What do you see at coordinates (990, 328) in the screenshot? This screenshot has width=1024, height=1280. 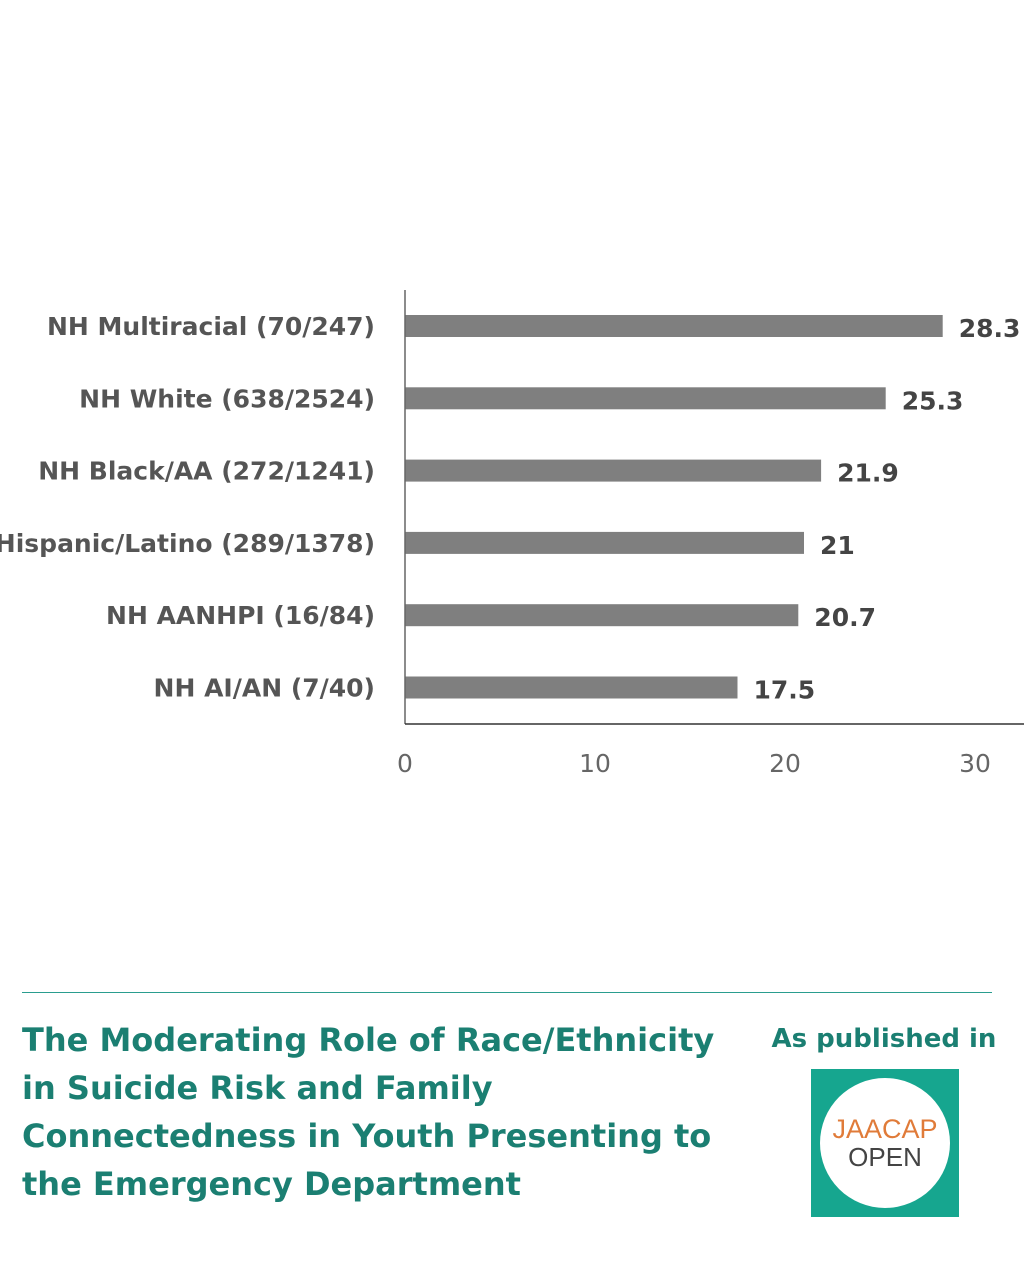 I see `value-label: 28.3` at bounding box center [990, 328].